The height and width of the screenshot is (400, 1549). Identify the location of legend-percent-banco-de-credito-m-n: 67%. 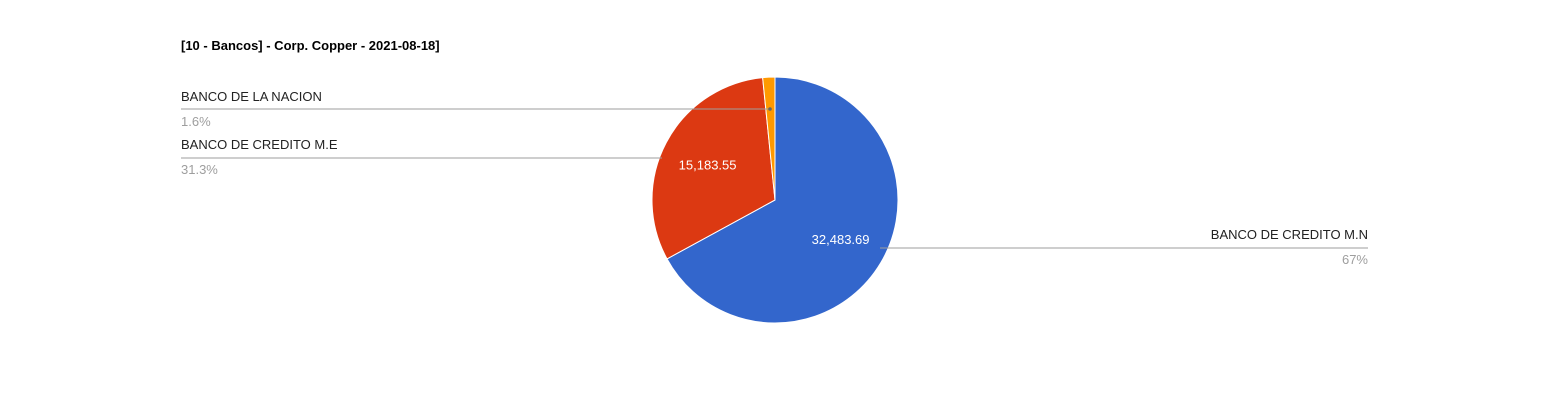
(1355, 259).